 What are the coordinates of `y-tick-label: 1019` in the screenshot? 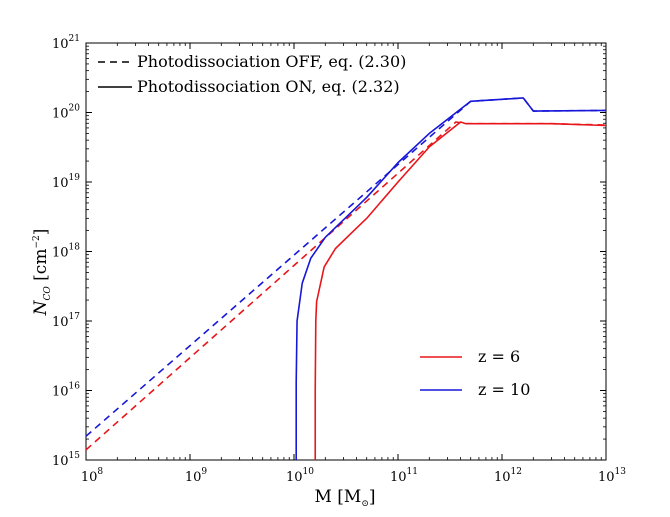 It's located at (66, 182).